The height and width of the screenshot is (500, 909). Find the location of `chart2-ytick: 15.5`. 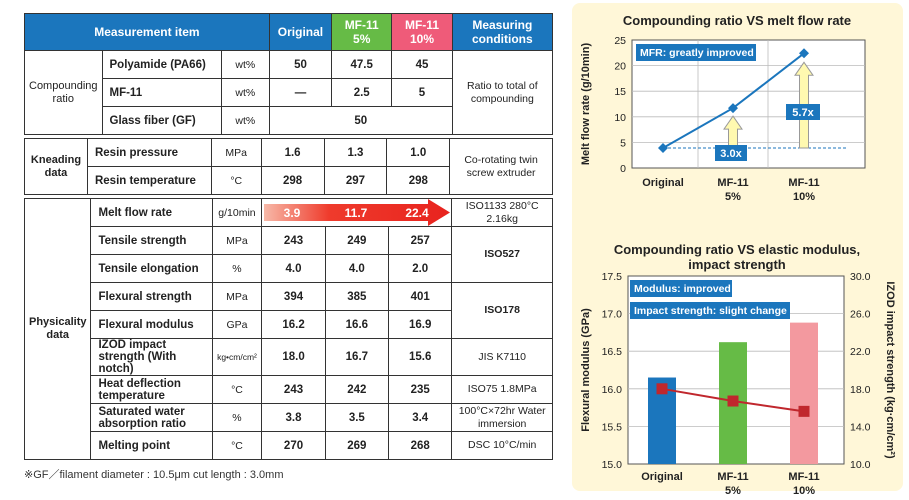

chart2-ytick: 15.5 is located at coordinates (612, 427).